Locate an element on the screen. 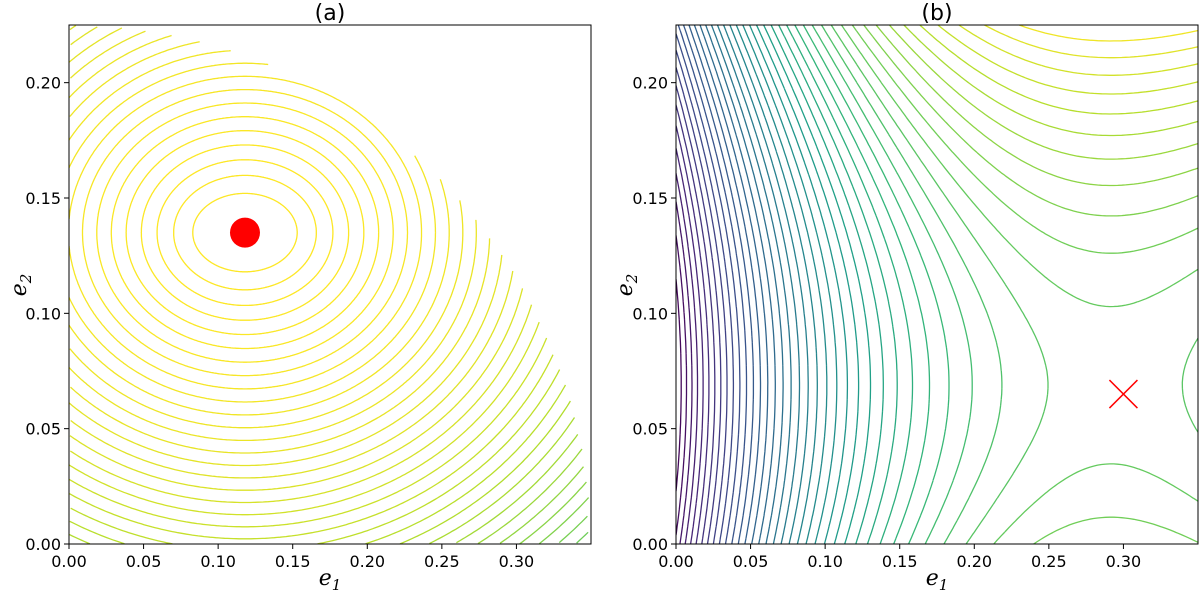  x-tick-label: 0.20 is located at coordinates (367, 561).